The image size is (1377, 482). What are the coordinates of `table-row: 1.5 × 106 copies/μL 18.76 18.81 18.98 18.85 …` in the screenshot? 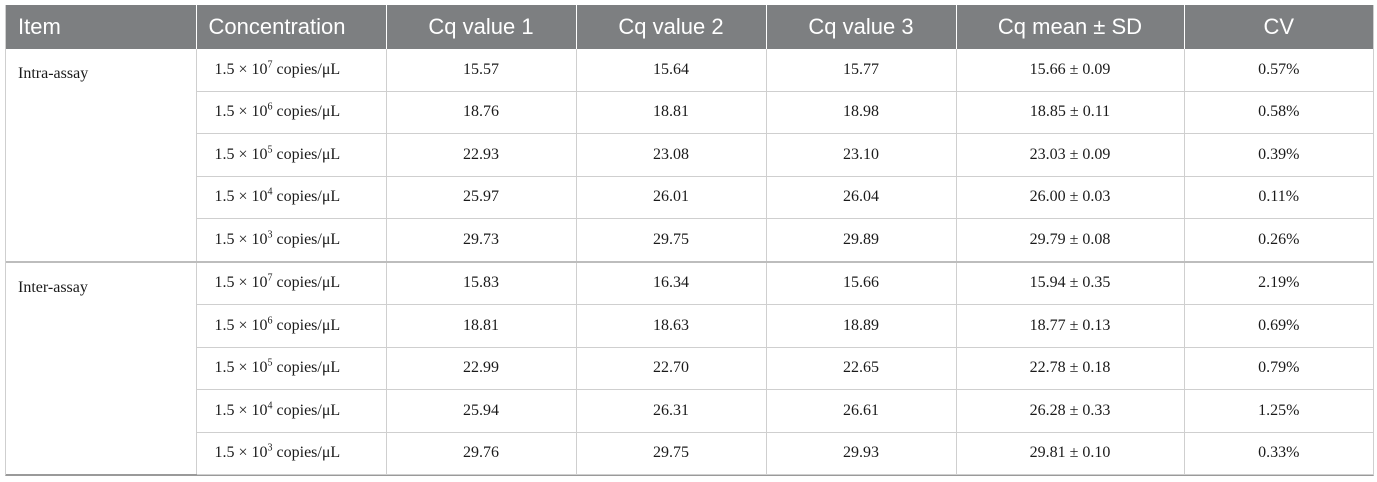 It's located at (689, 112).